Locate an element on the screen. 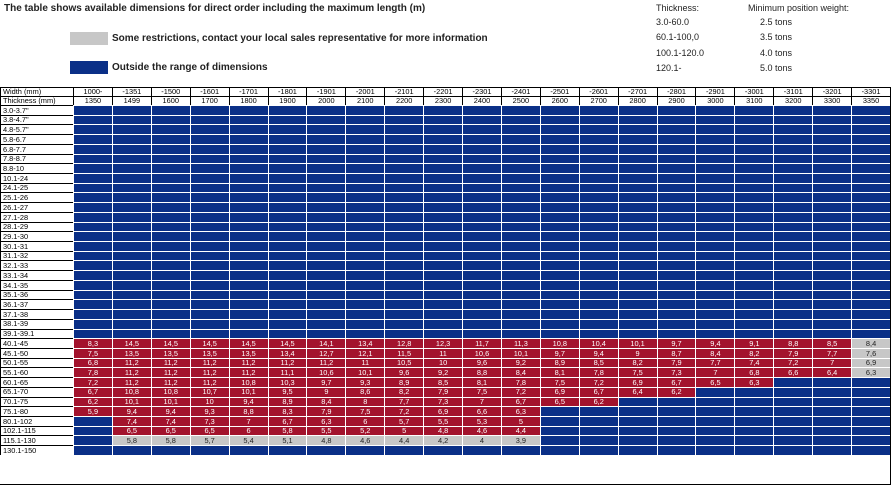 The width and height of the screenshot is (891, 488). max-length-cell: 12,8 is located at coordinates (404, 343).